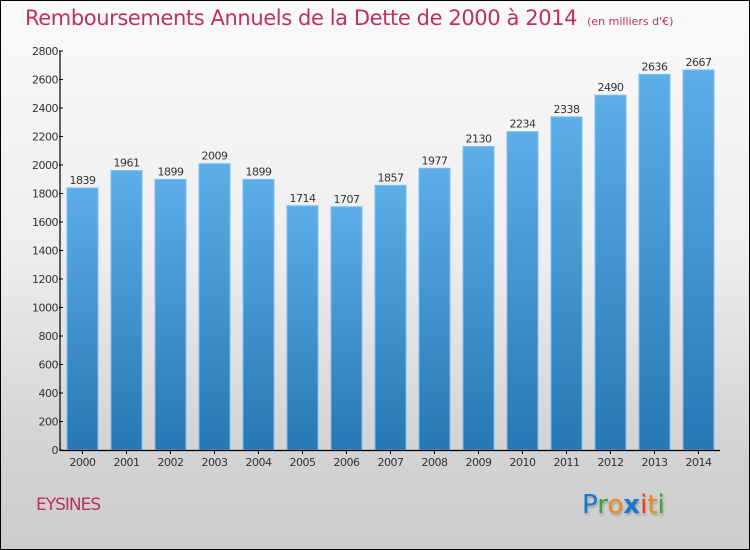 This screenshot has width=750, height=550. What do you see at coordinates (435, 462) in the screenshot?
I see `x-tick-label-2008: 2008` at bounding box center [435, 462].